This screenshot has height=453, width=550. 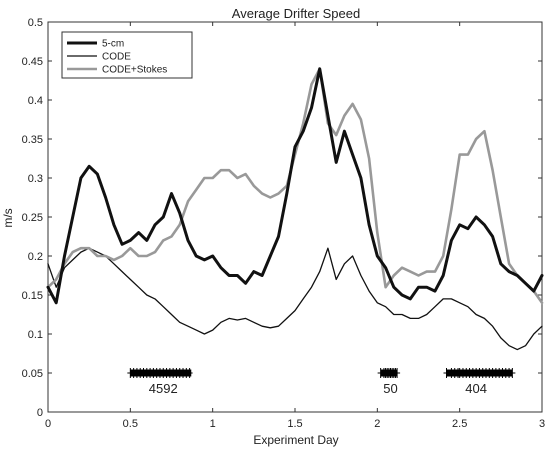 I want to click on x-tick-label: 0, so click(x=48, y=424).